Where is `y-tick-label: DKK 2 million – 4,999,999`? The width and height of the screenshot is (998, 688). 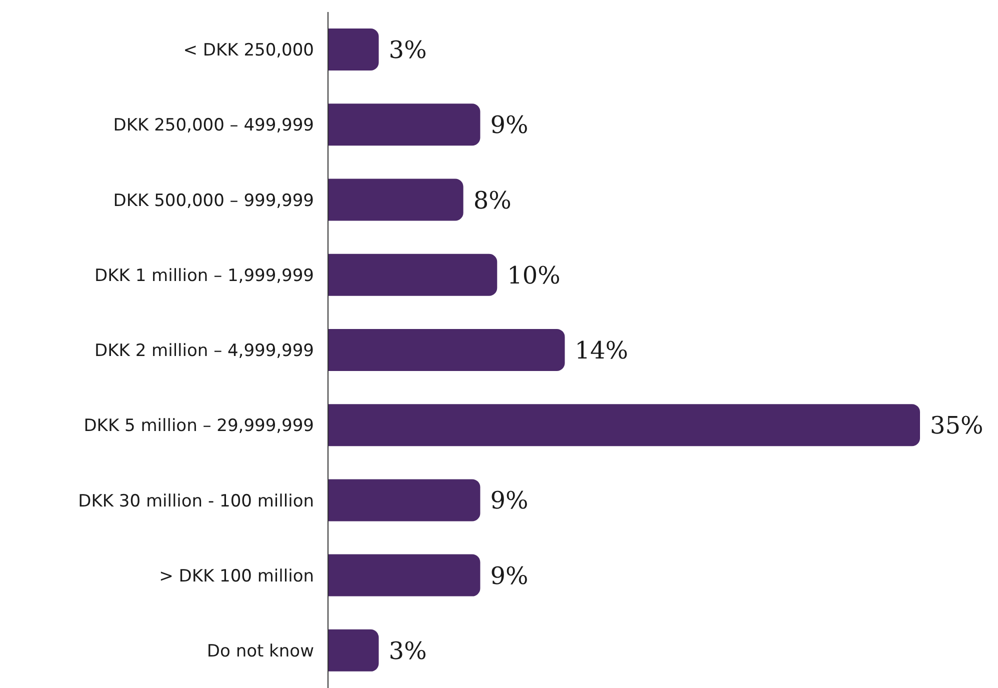
y-tick-label: DKK 2 million – 4,999,999 is located at coordinates (204, 351).